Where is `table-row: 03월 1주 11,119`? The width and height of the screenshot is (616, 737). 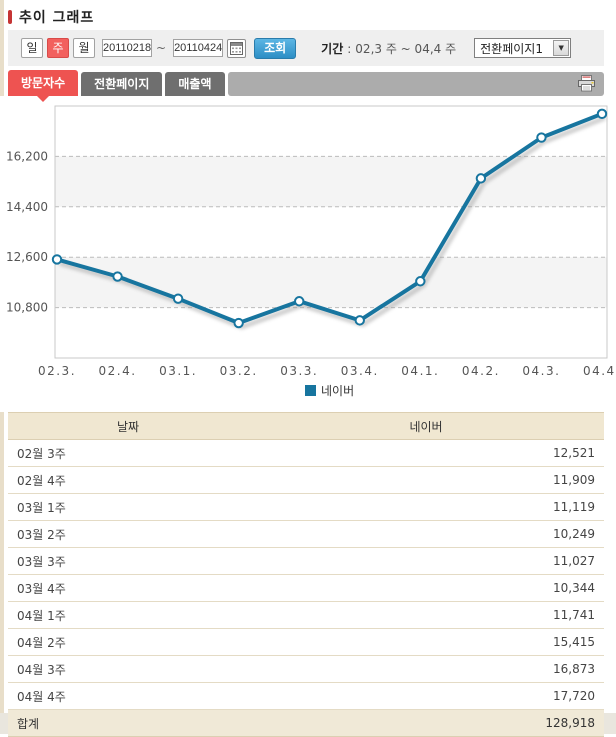 table-row: 03월 1주 11,119 is located at coordinates (306, 507).